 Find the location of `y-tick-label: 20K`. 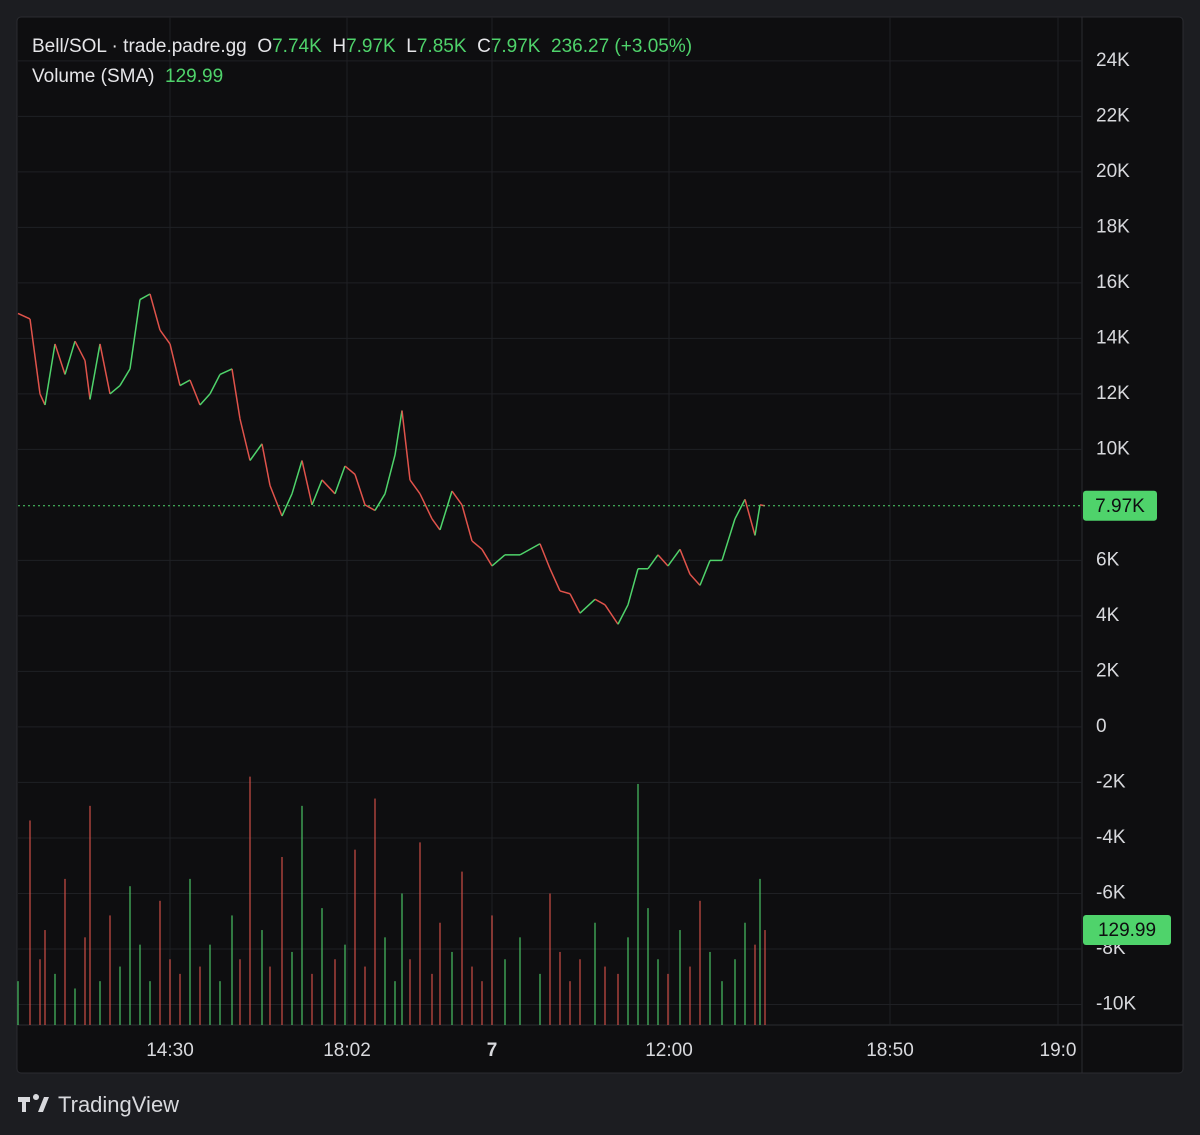

y-tick-label: 20K is located at coordinates (1113, 171).